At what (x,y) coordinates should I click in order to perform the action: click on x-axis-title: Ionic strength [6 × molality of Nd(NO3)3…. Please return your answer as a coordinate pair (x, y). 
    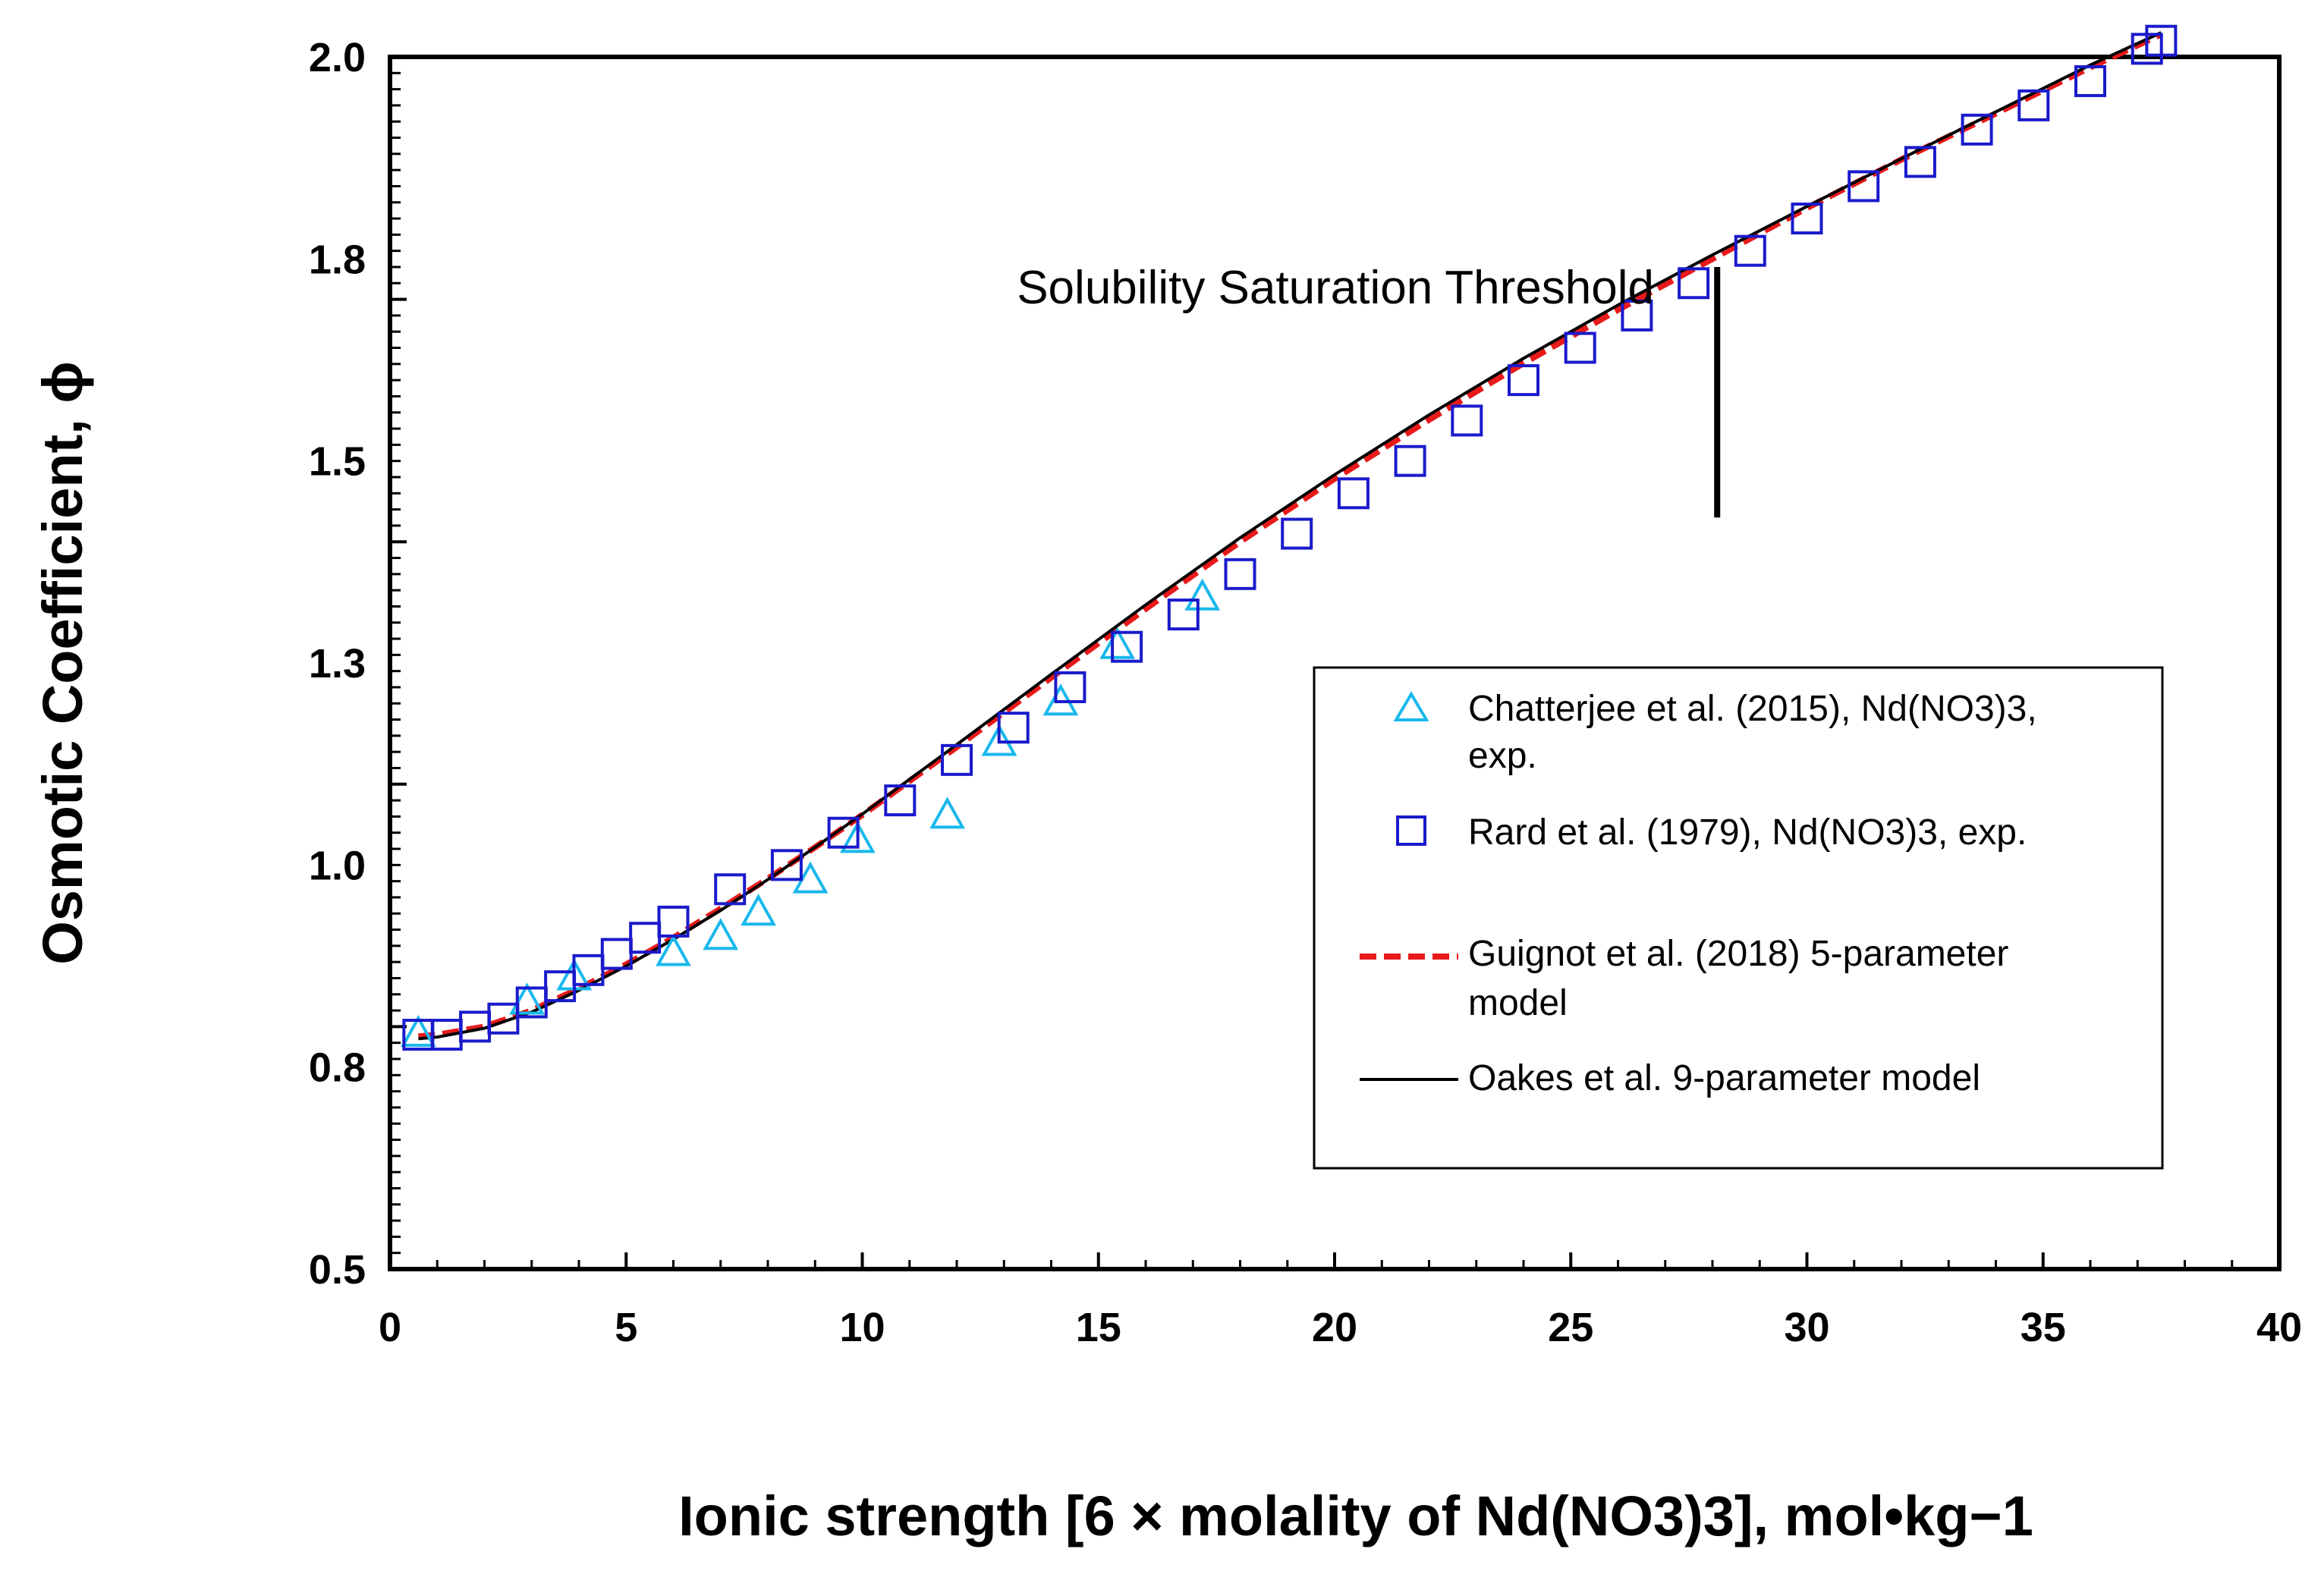
    Looking at the image, I should click on (1355, 1516).